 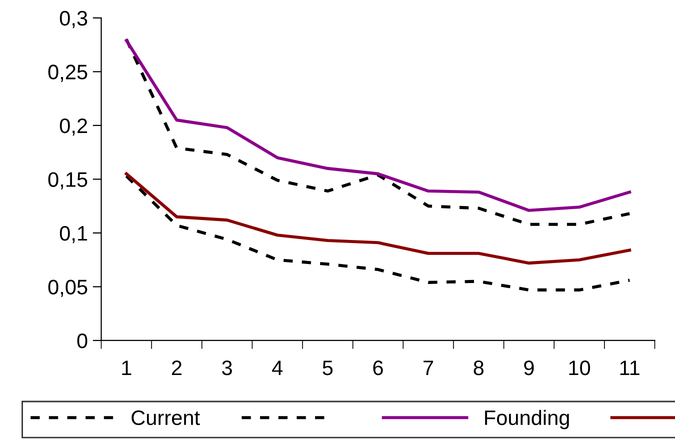 What do you see at coordinates (529, 368) in the screenshot?
I see `x-tick-label: 9` at bounding box center [529, 368].